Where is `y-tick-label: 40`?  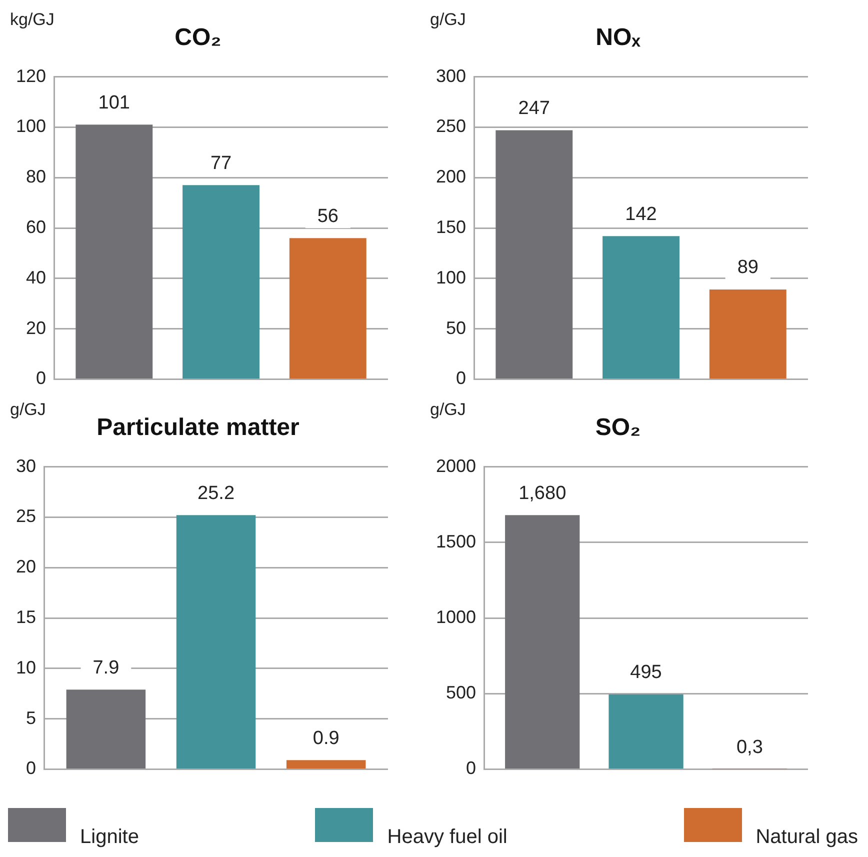 y-tick-label: 40 is located at coordinates (36, 277).